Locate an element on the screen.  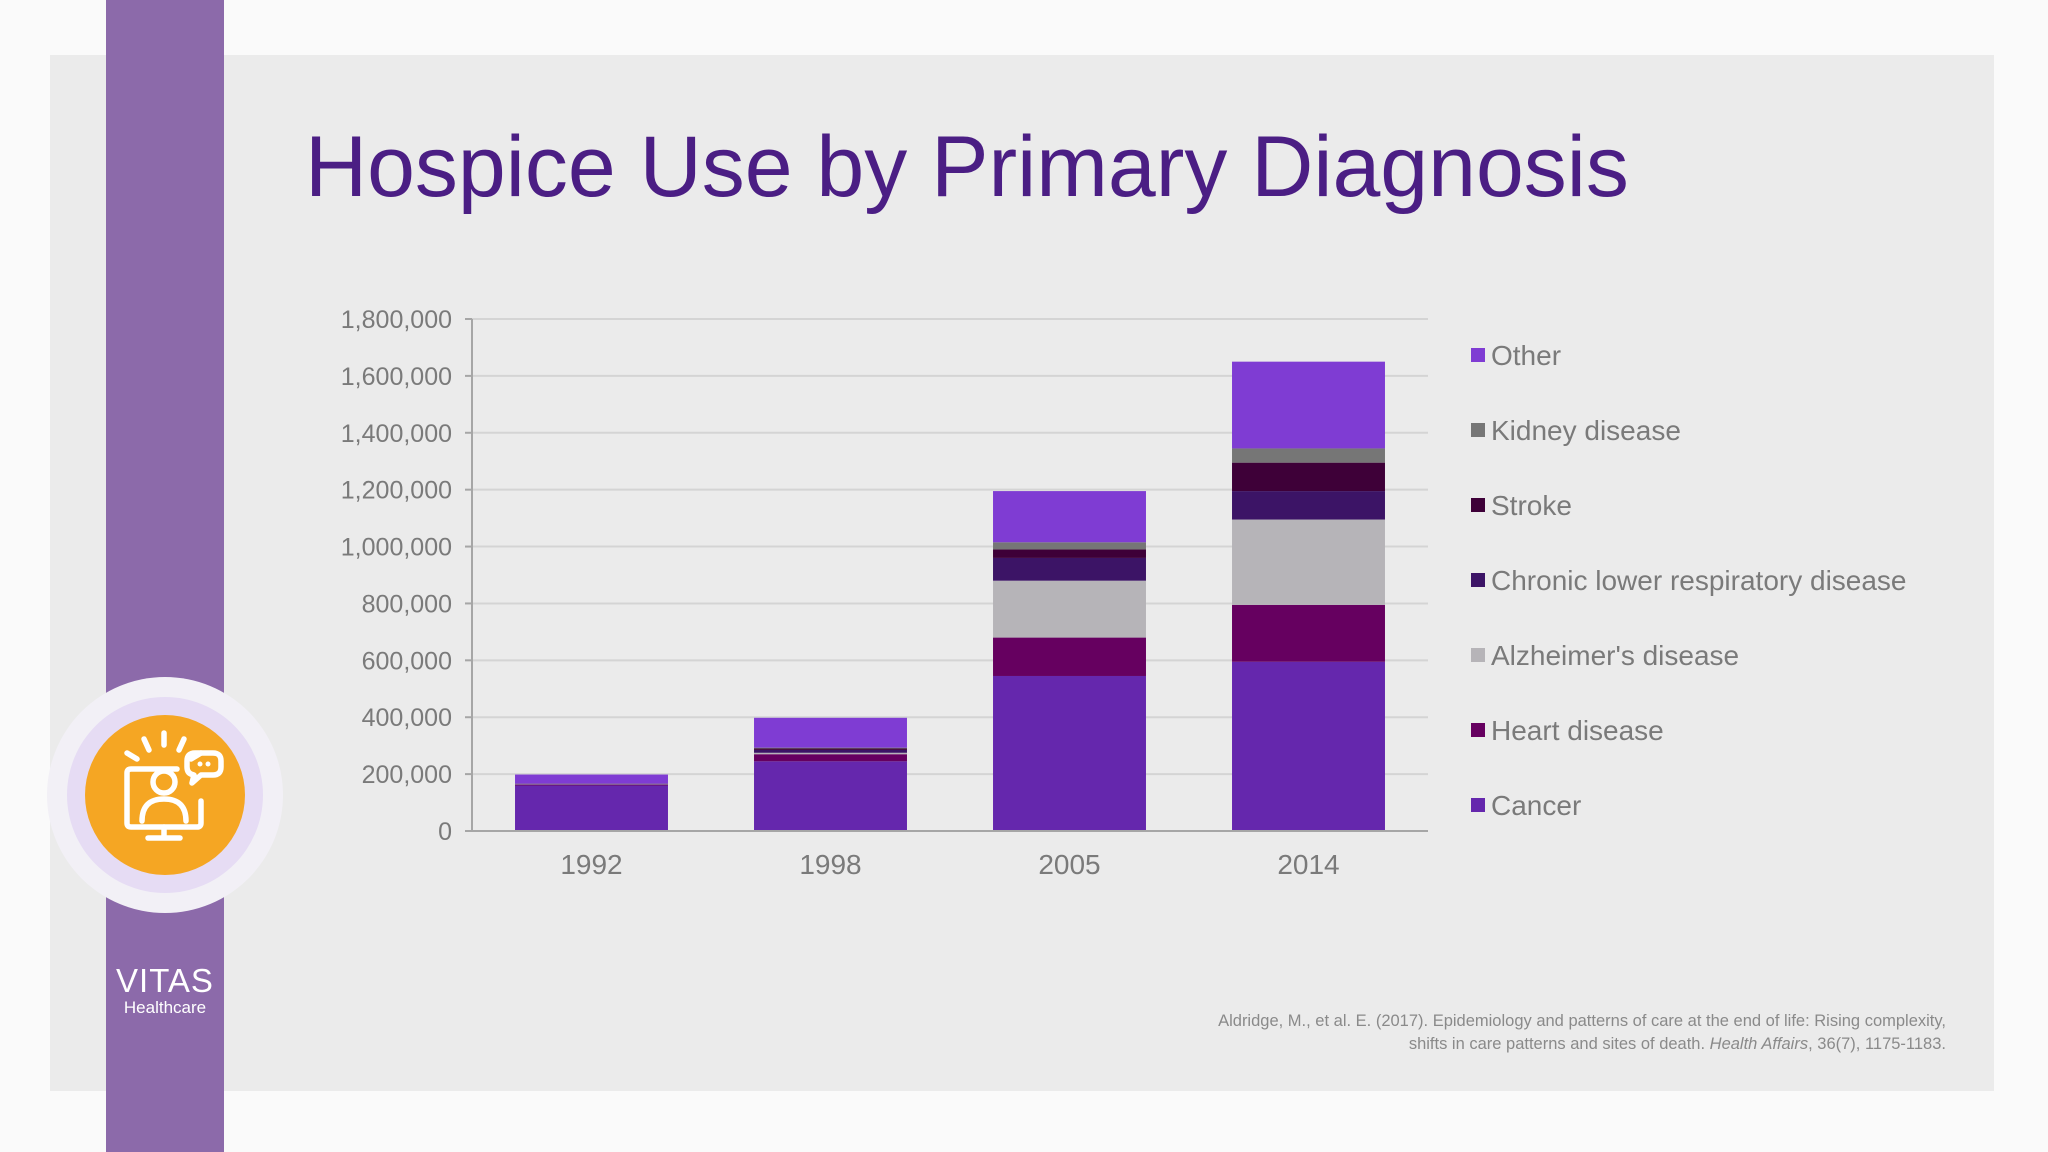
y-tick-label: 200,000 is located at coordinates (407, 775).